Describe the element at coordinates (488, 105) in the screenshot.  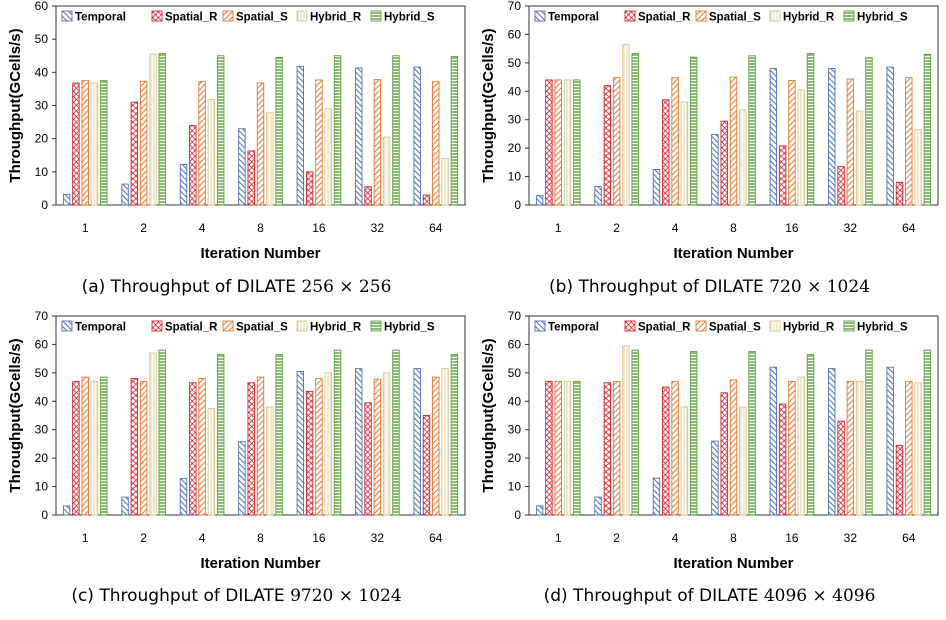
I see `y-axis-label: Throughput(GCells/s)` at that location.